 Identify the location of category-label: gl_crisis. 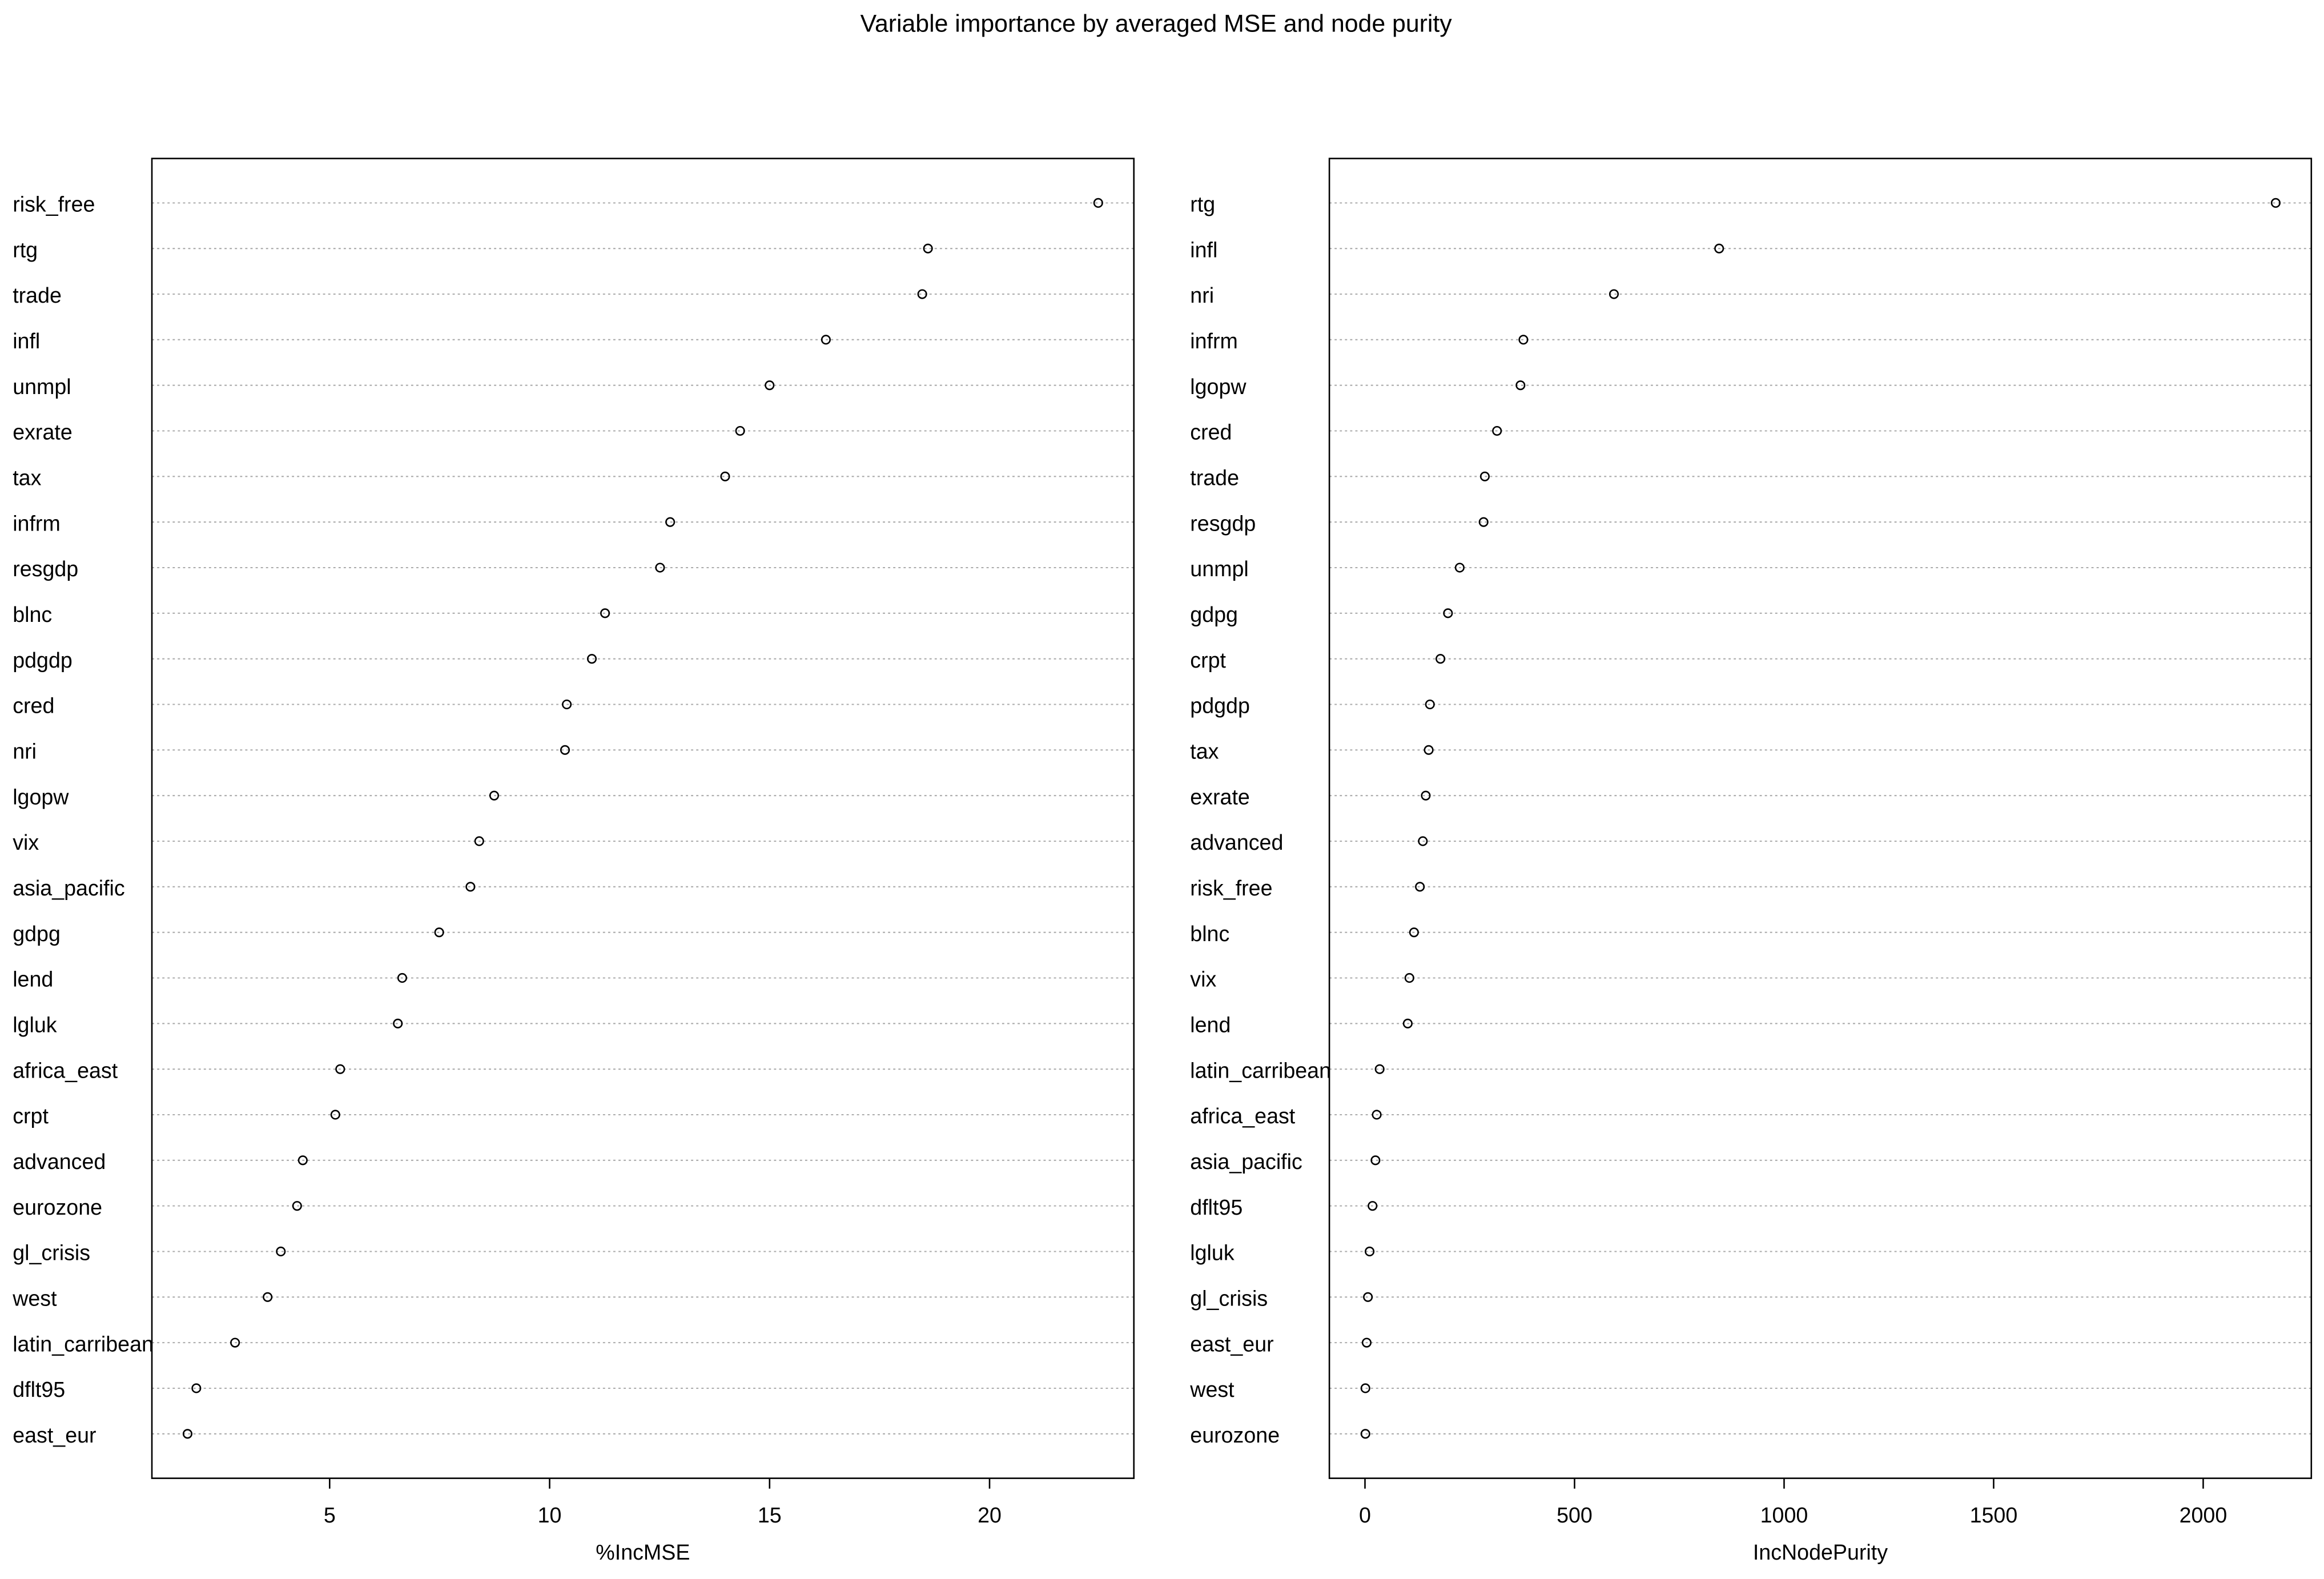
(1229, 1298).